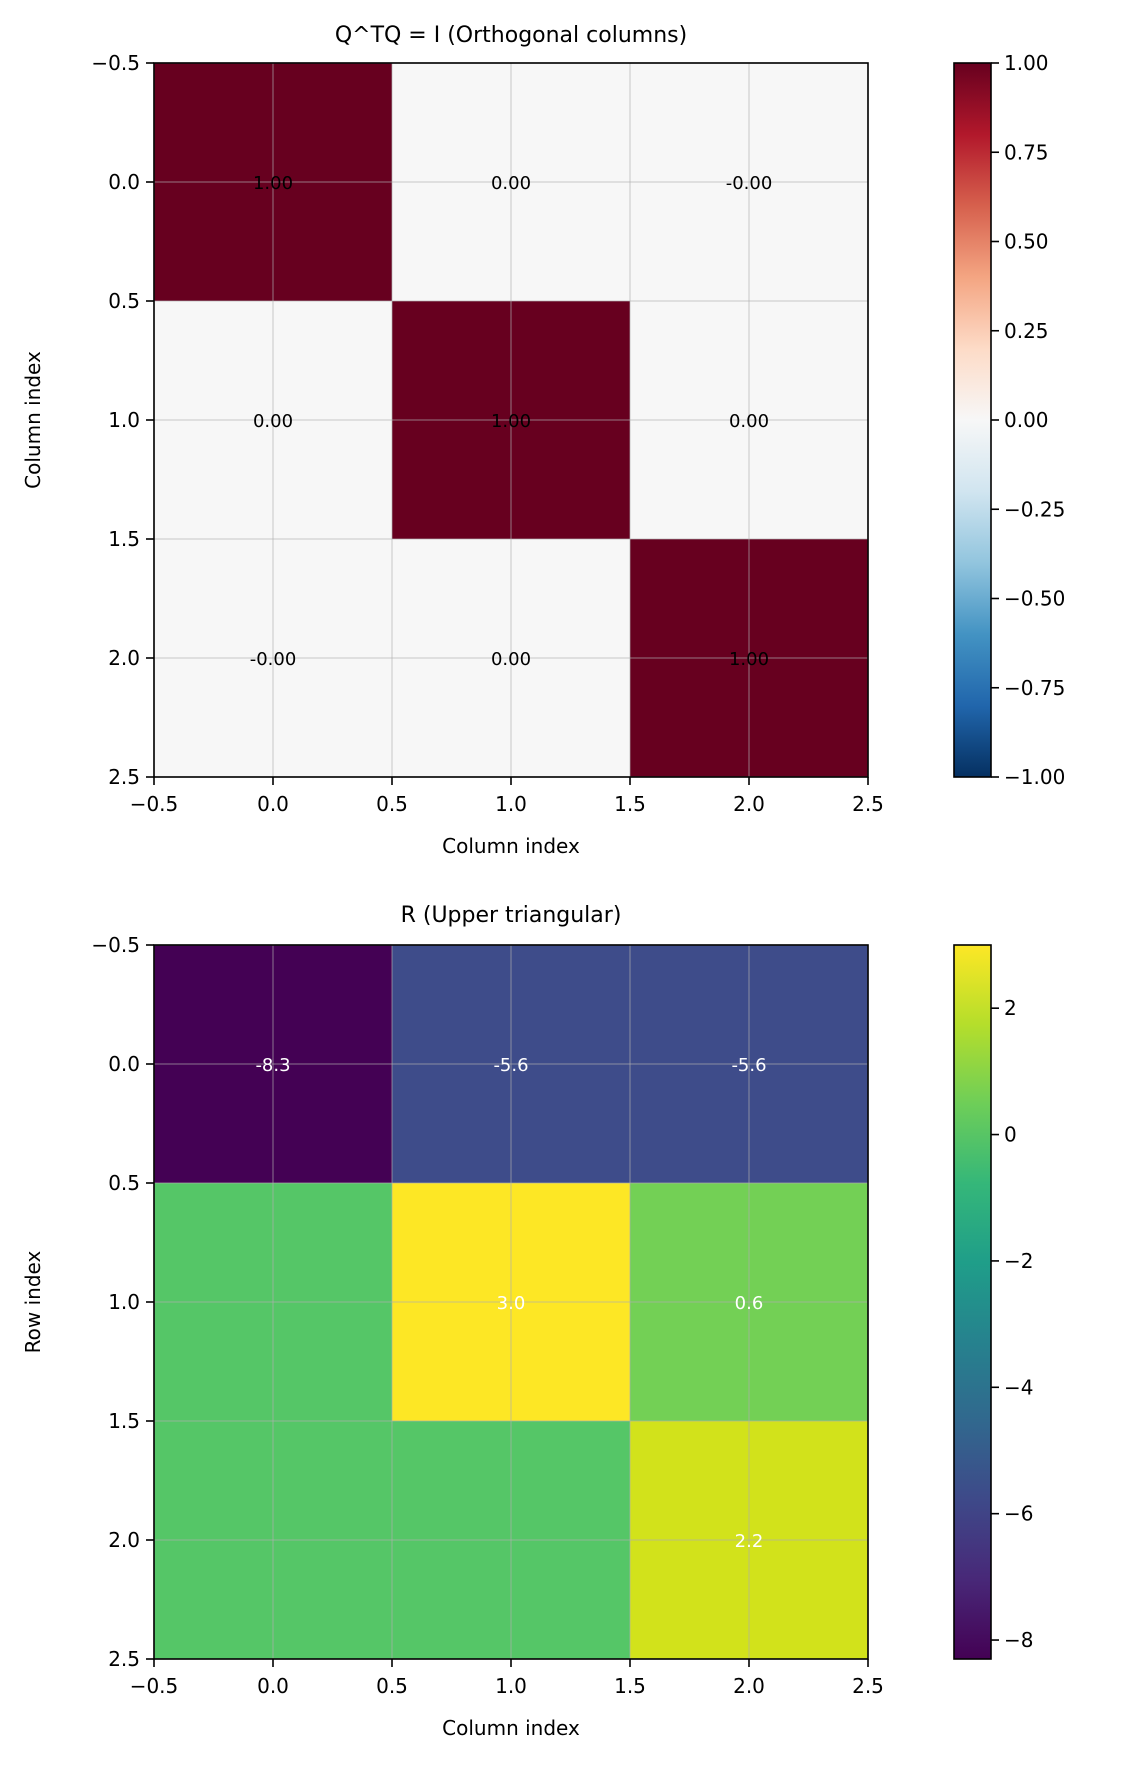  Describe the element at coordinates (1026, 420) in the screenshot. I see `colorbar-tick-label: 0.00` at that location.